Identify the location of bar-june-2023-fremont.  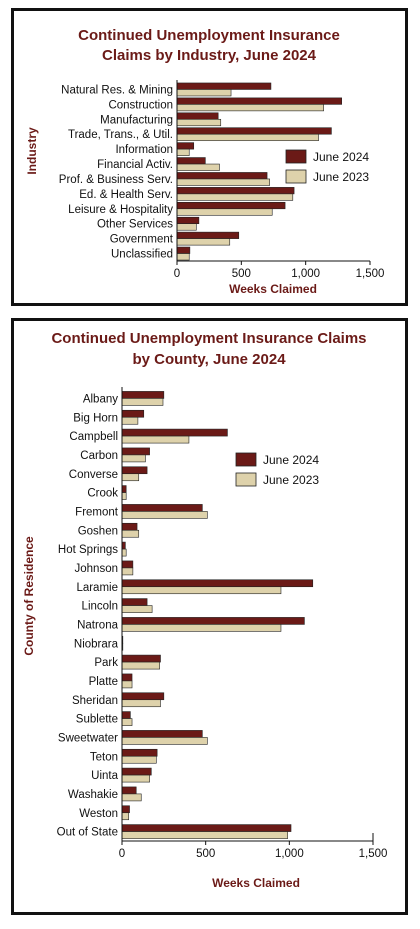
(164, 515).